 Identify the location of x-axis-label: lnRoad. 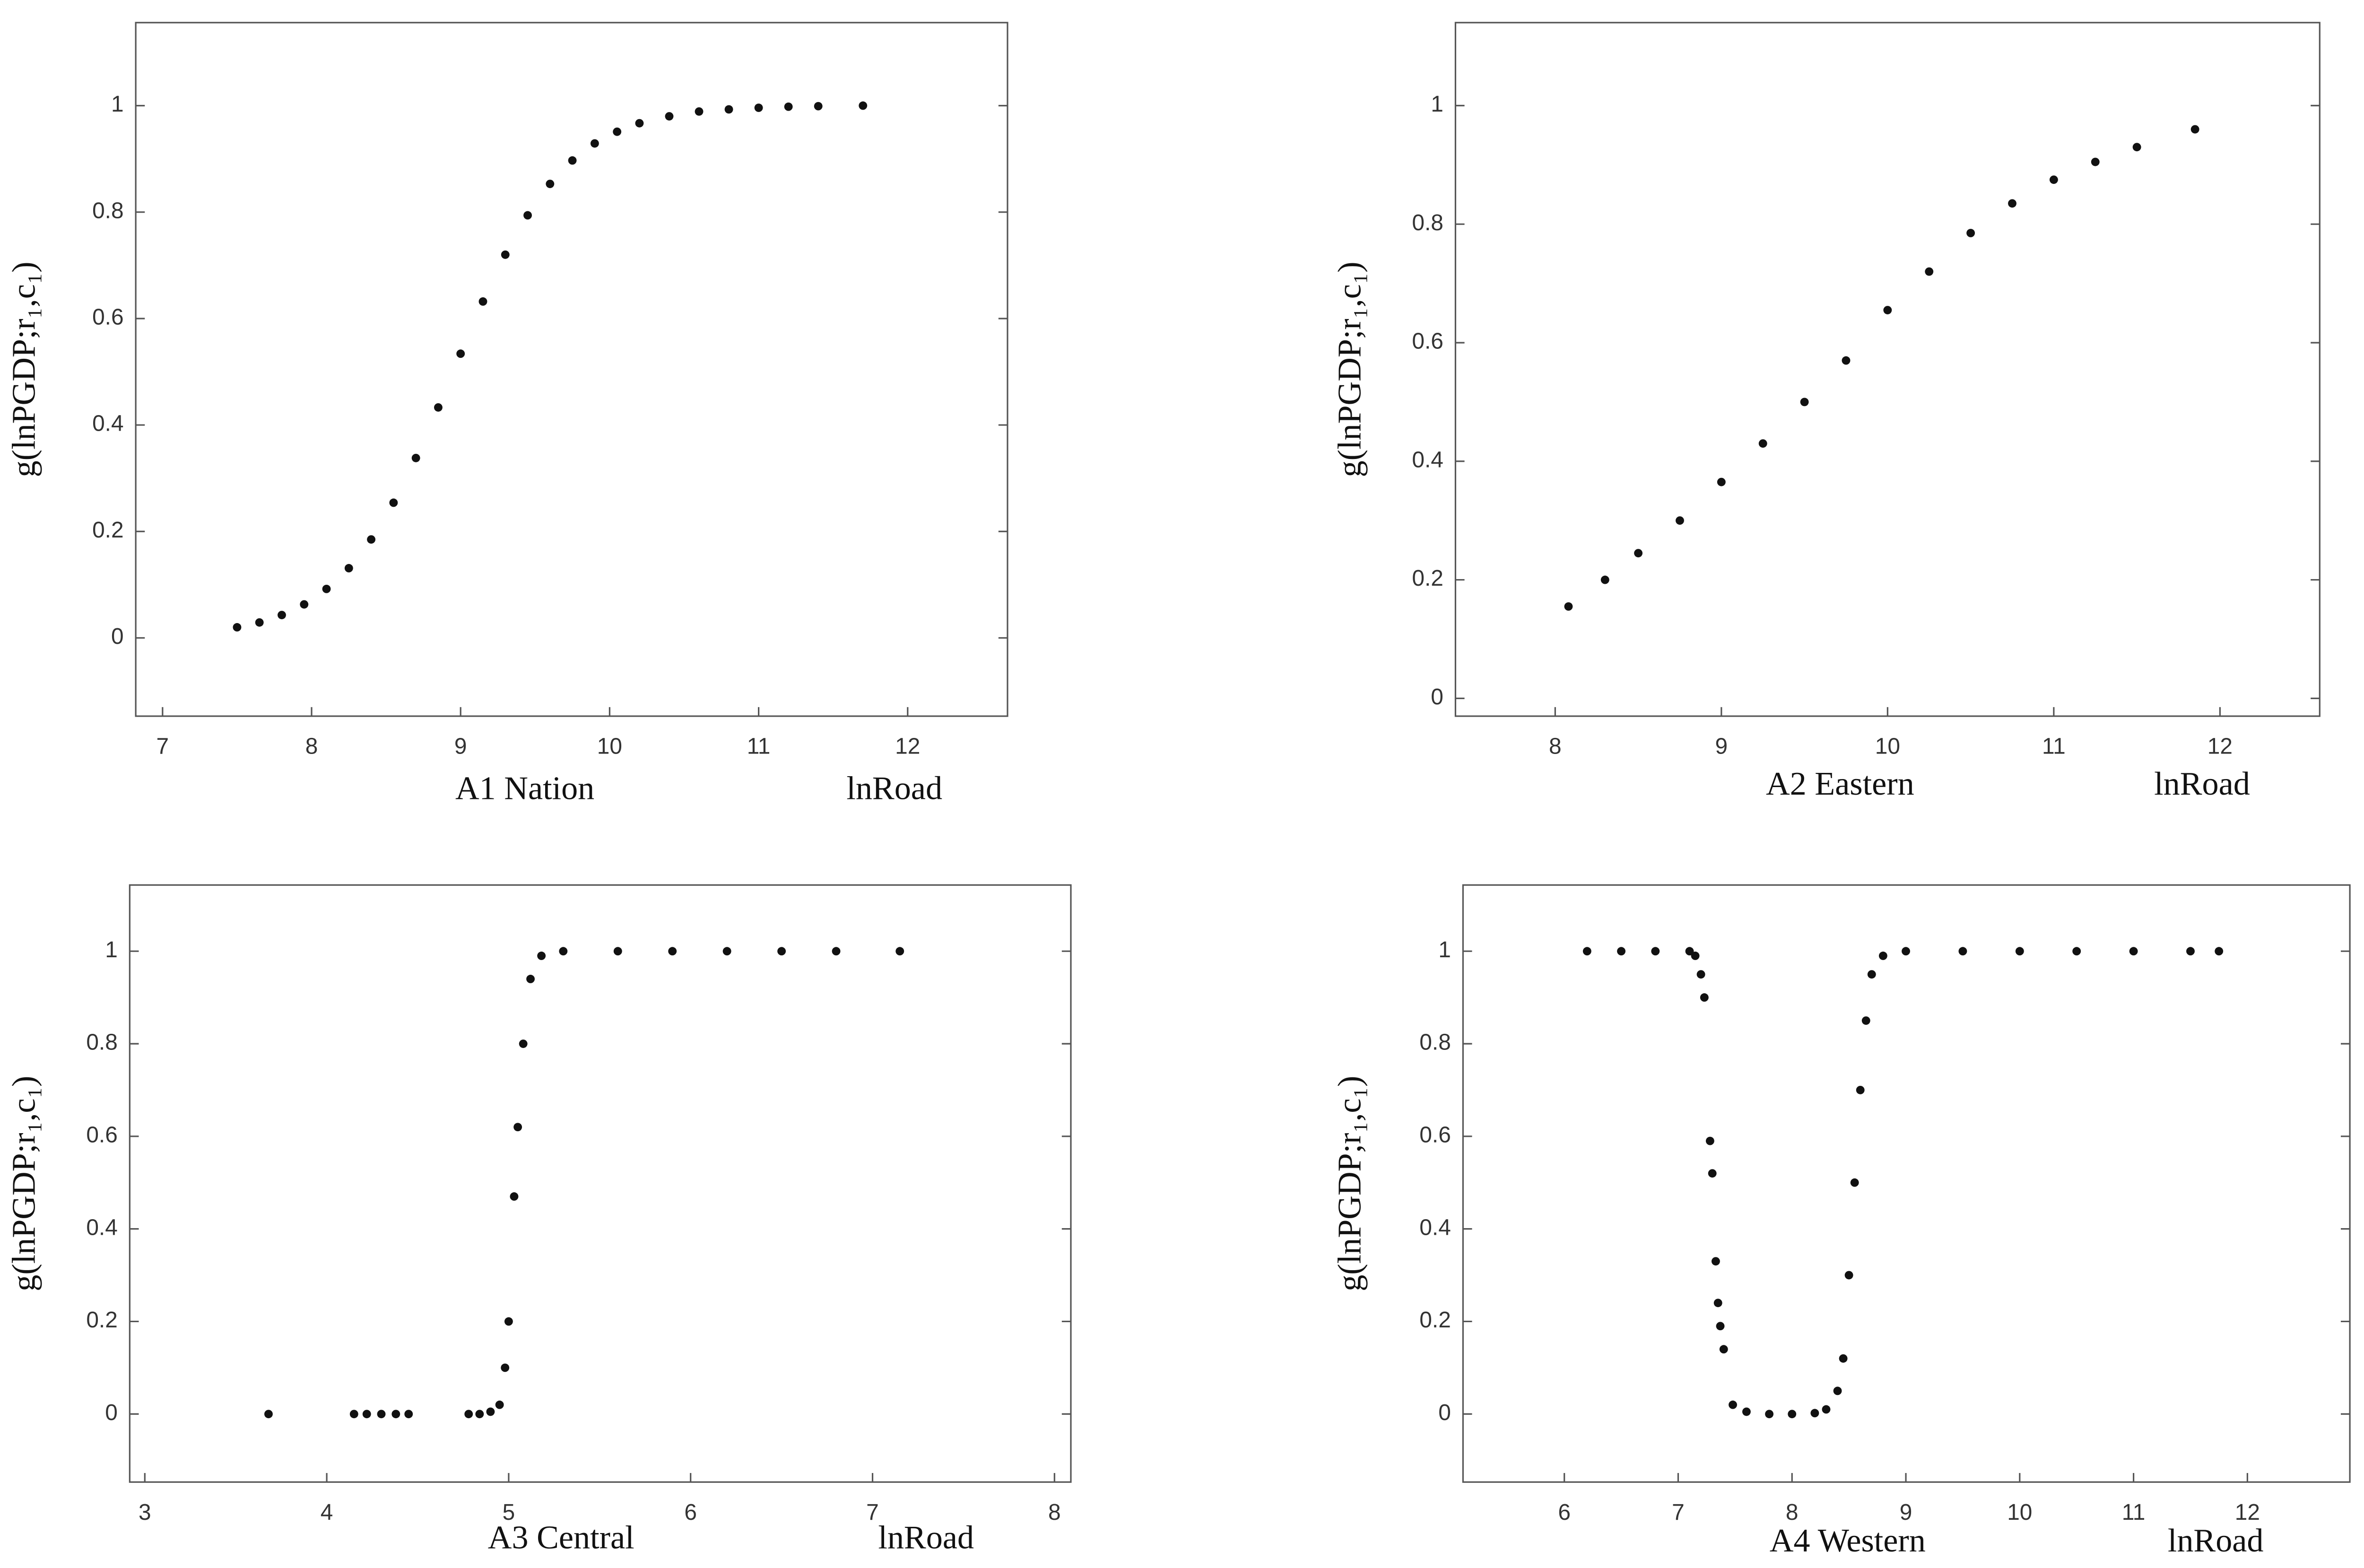
(2216, 1540).